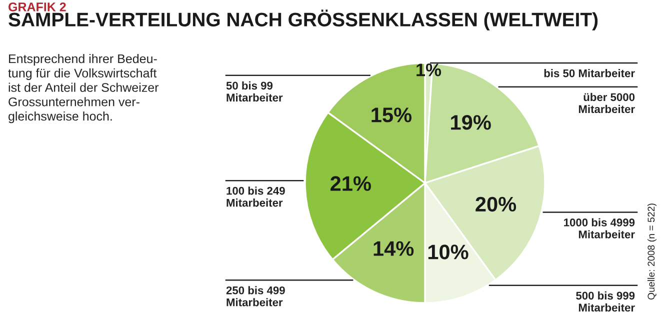 The image size is (662, 321). What do you see at coordinates (471, 122) in the screenshot?
I see `data-label: 19%` at bounding box center [471, 122].